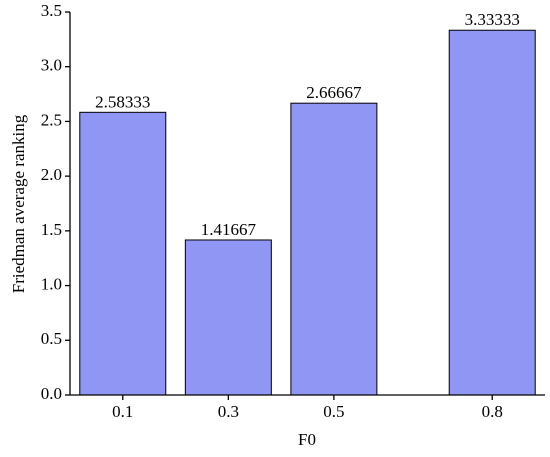 The width and height of the screenshot is (550, 457). What do you see at coordinates (51, 10) in the screenshot?
I see `y-tick-label: 3.5` at bounding box center [51, 10].